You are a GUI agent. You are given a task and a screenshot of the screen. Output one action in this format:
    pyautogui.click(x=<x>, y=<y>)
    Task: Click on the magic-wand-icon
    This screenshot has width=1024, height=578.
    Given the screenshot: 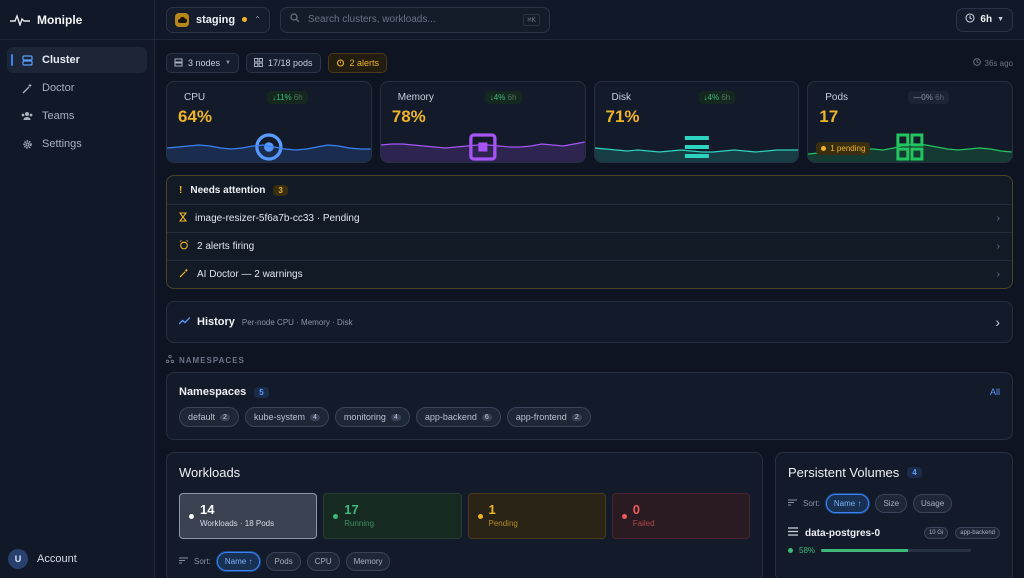 What is the action you would take?
    pyautogui.click(x=184, y=274)
    